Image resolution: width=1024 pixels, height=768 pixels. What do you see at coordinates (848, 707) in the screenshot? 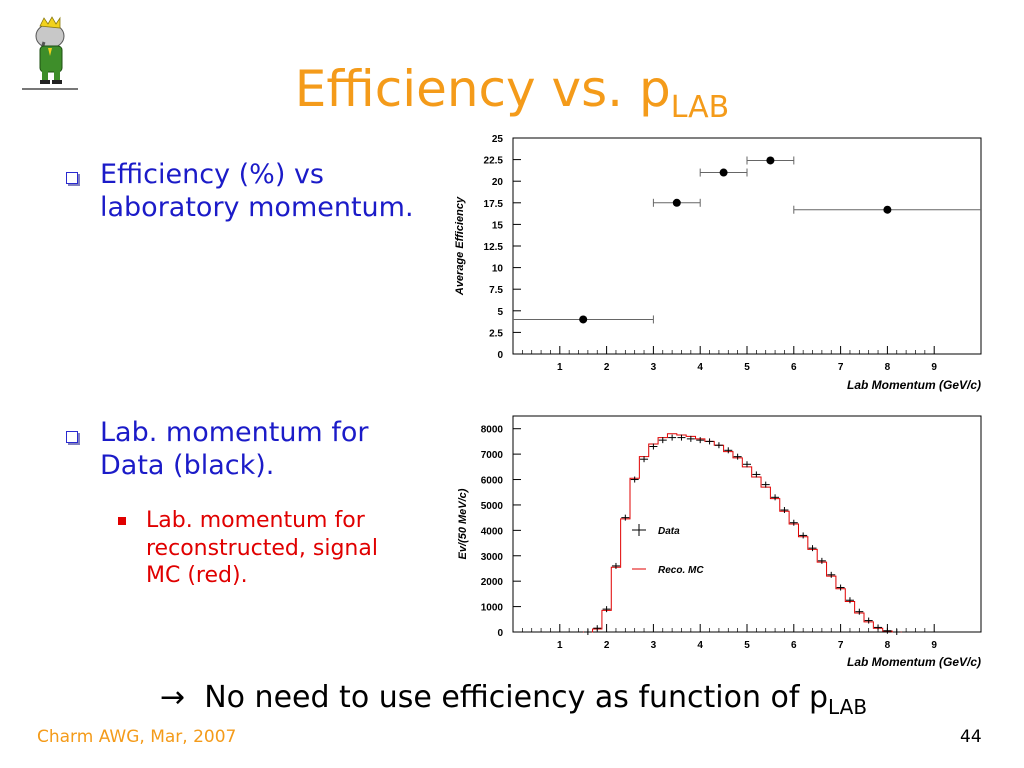
I see `conclusion-subscript: LAB` at bounding box center [848, 707].